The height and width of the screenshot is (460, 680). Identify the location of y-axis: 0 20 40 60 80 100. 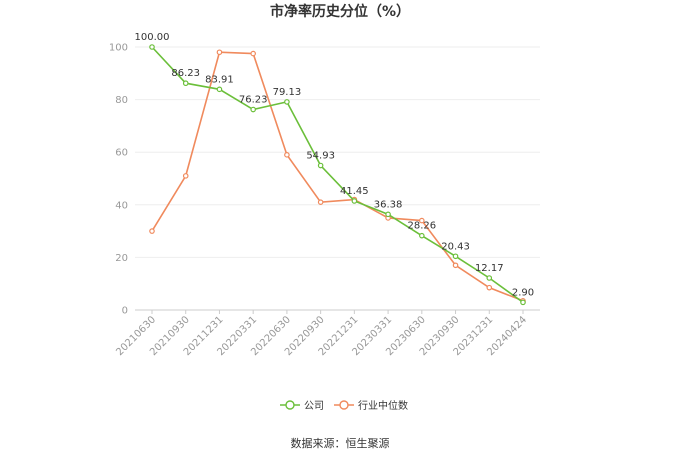
(118, 180).